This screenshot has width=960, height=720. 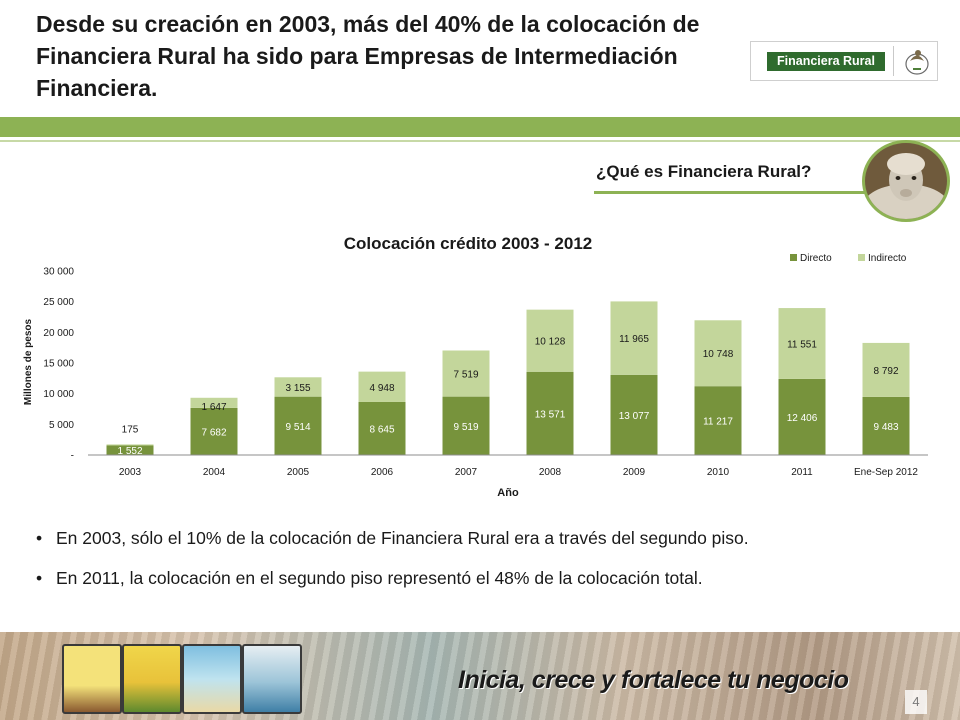 I want to click on y-tick-label: 25 000, so click(x=58, y=302).